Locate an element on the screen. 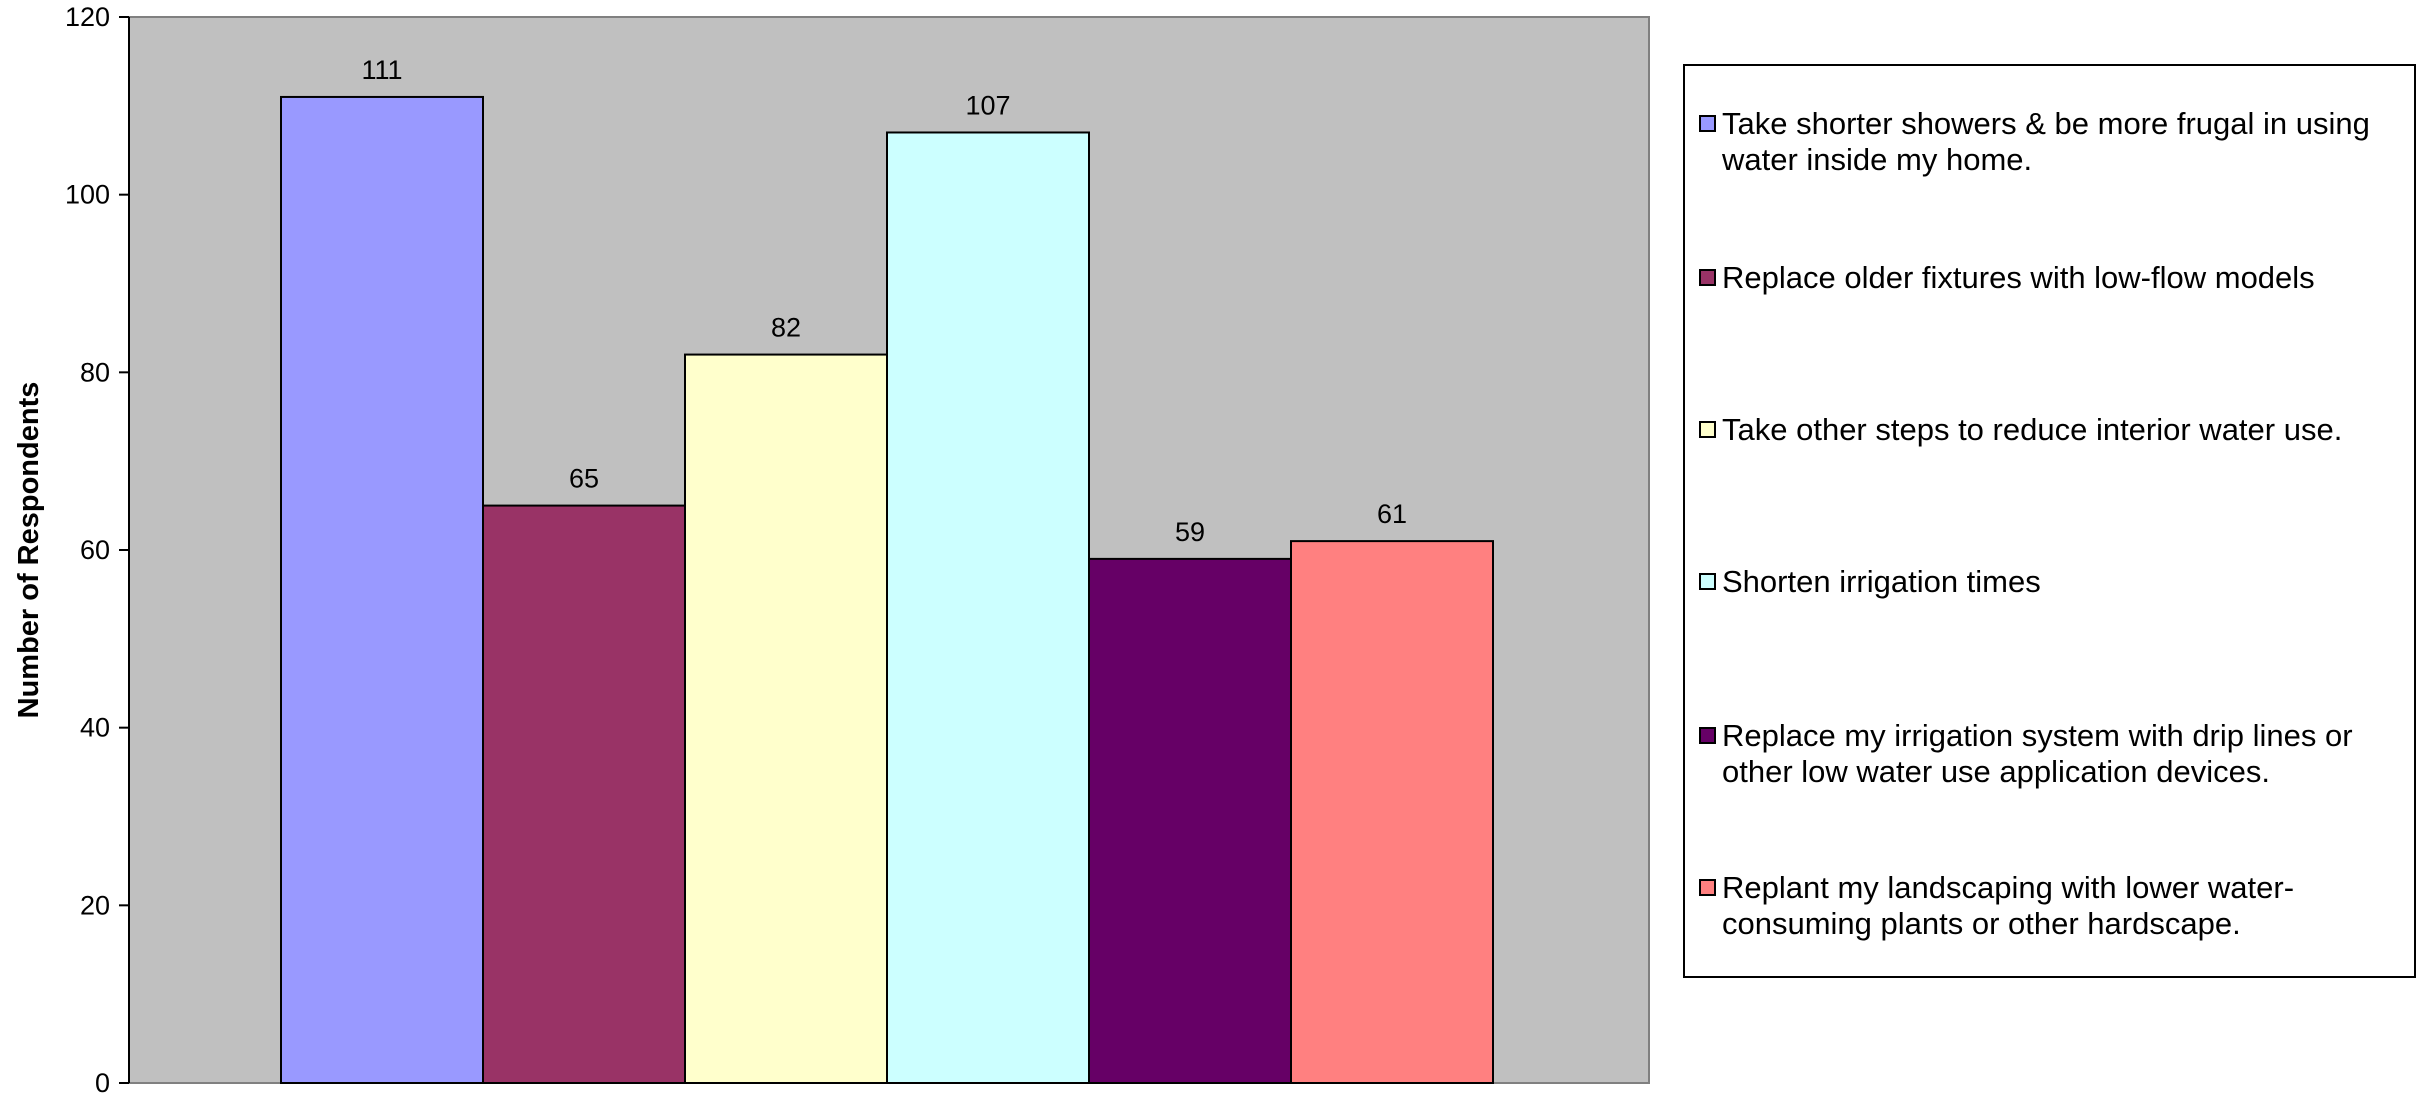 The image size is (2422, 1099). y-tick-label: 0 is located at coordinates (102, 1083).